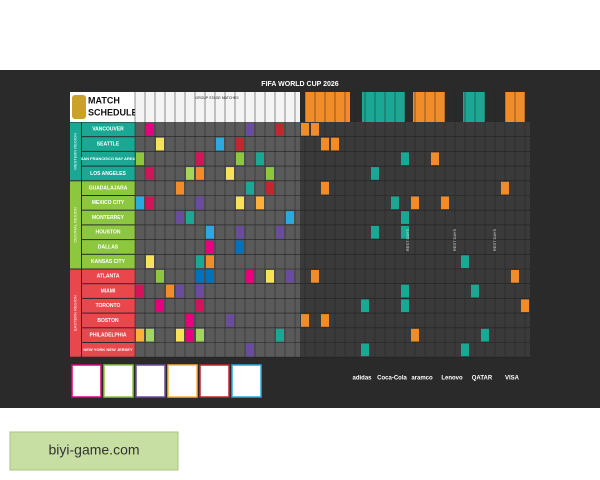 This screenshot has width=600, height=480. I want to click on city-label: SEATTLE, so click(108, 144).